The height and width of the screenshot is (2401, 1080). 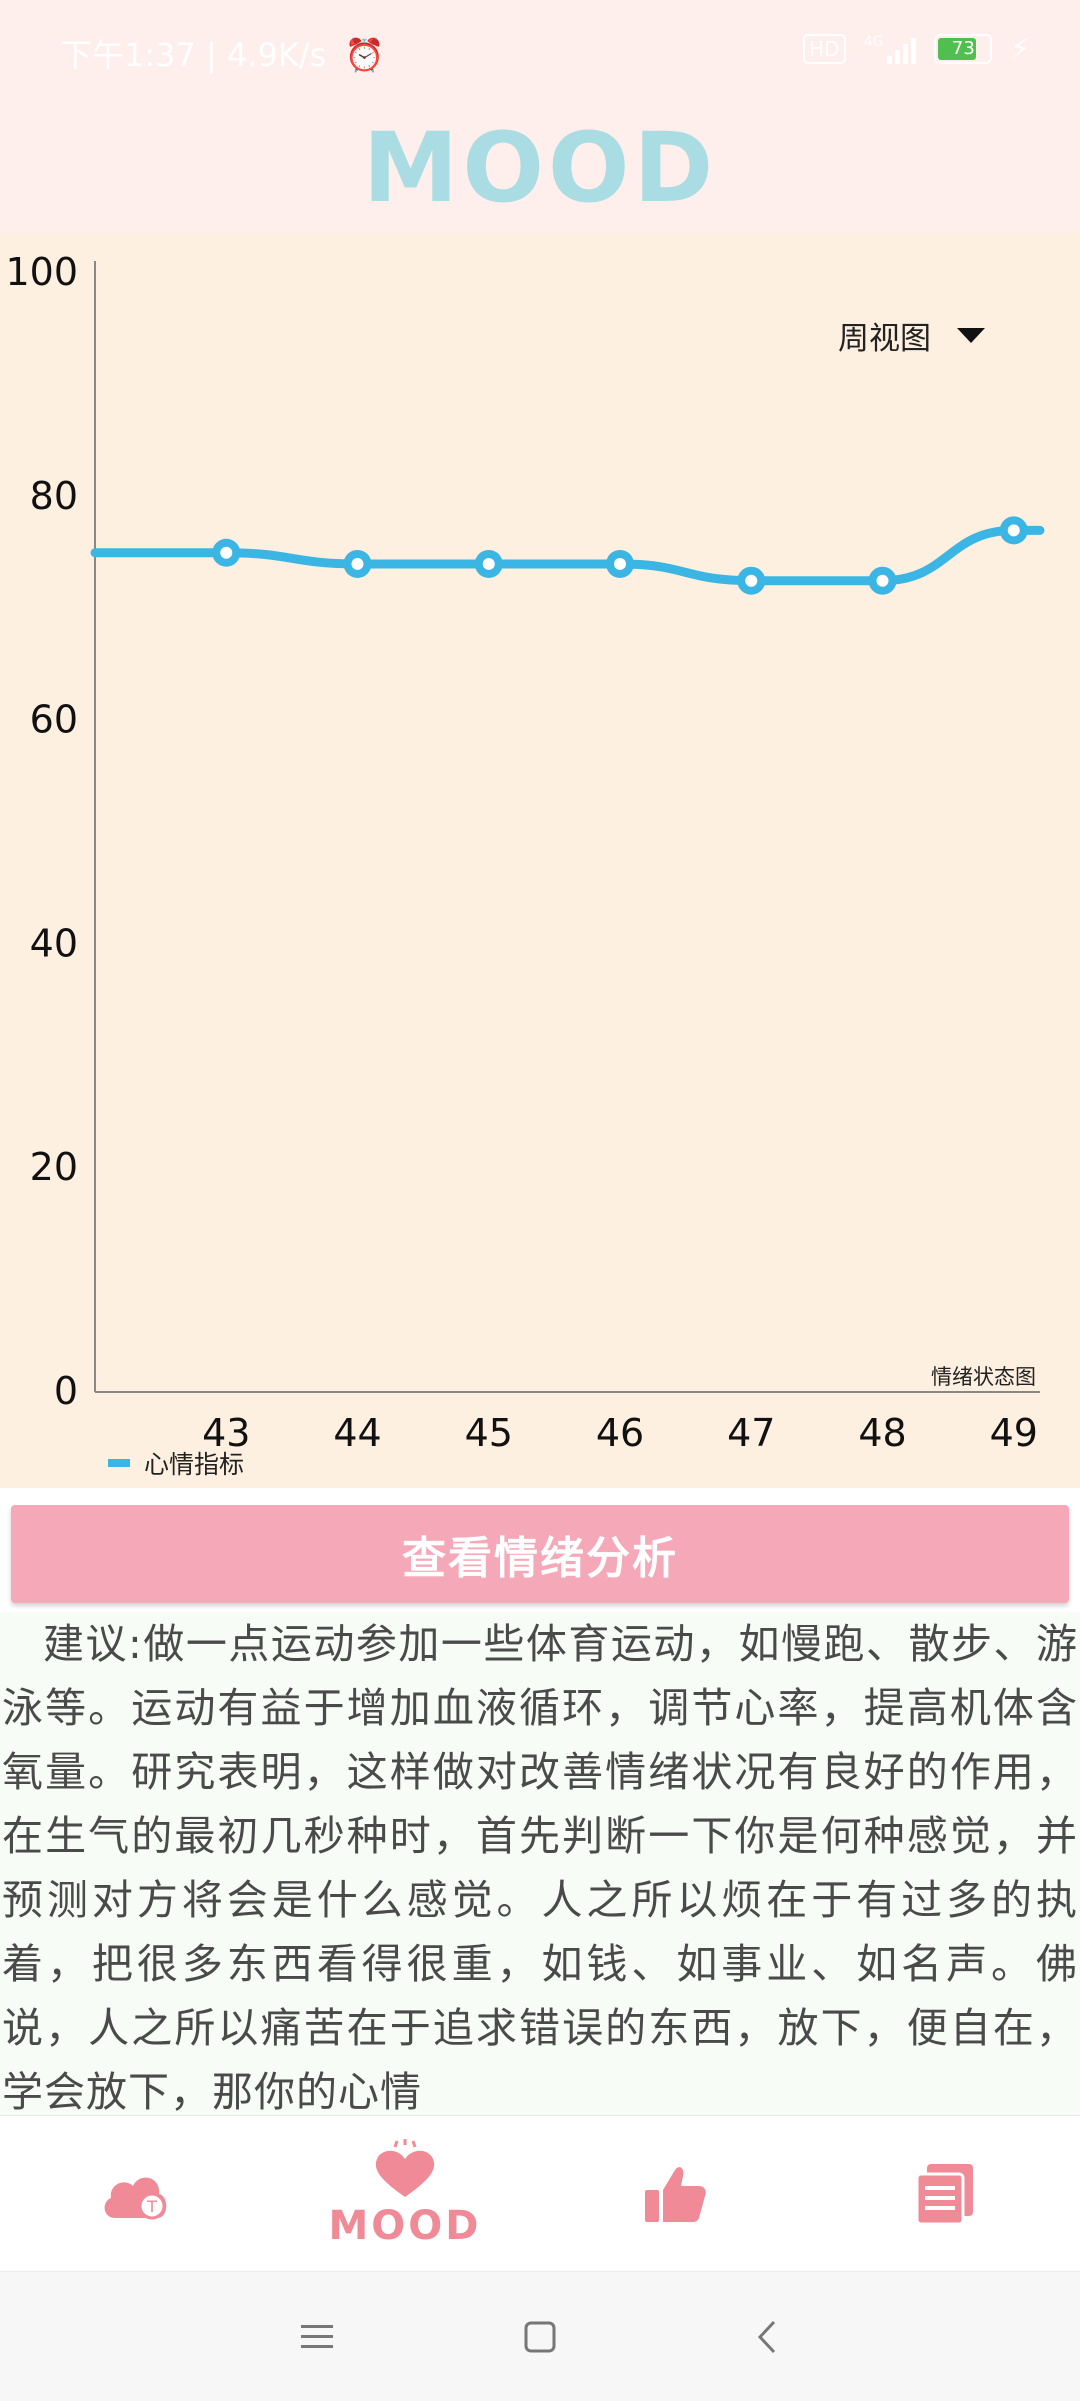 I want to click on svg-text: T, so click(x=151, y=2206).